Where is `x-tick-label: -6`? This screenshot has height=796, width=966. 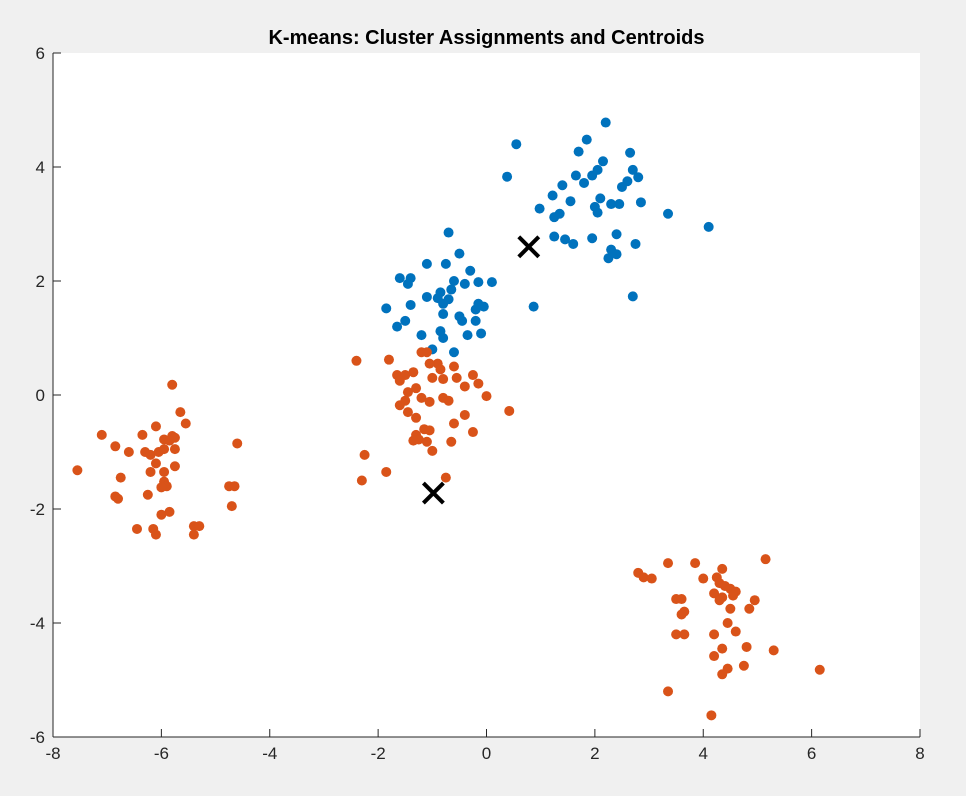
x-tick-label: -6 is located at coordinates (161, 753).